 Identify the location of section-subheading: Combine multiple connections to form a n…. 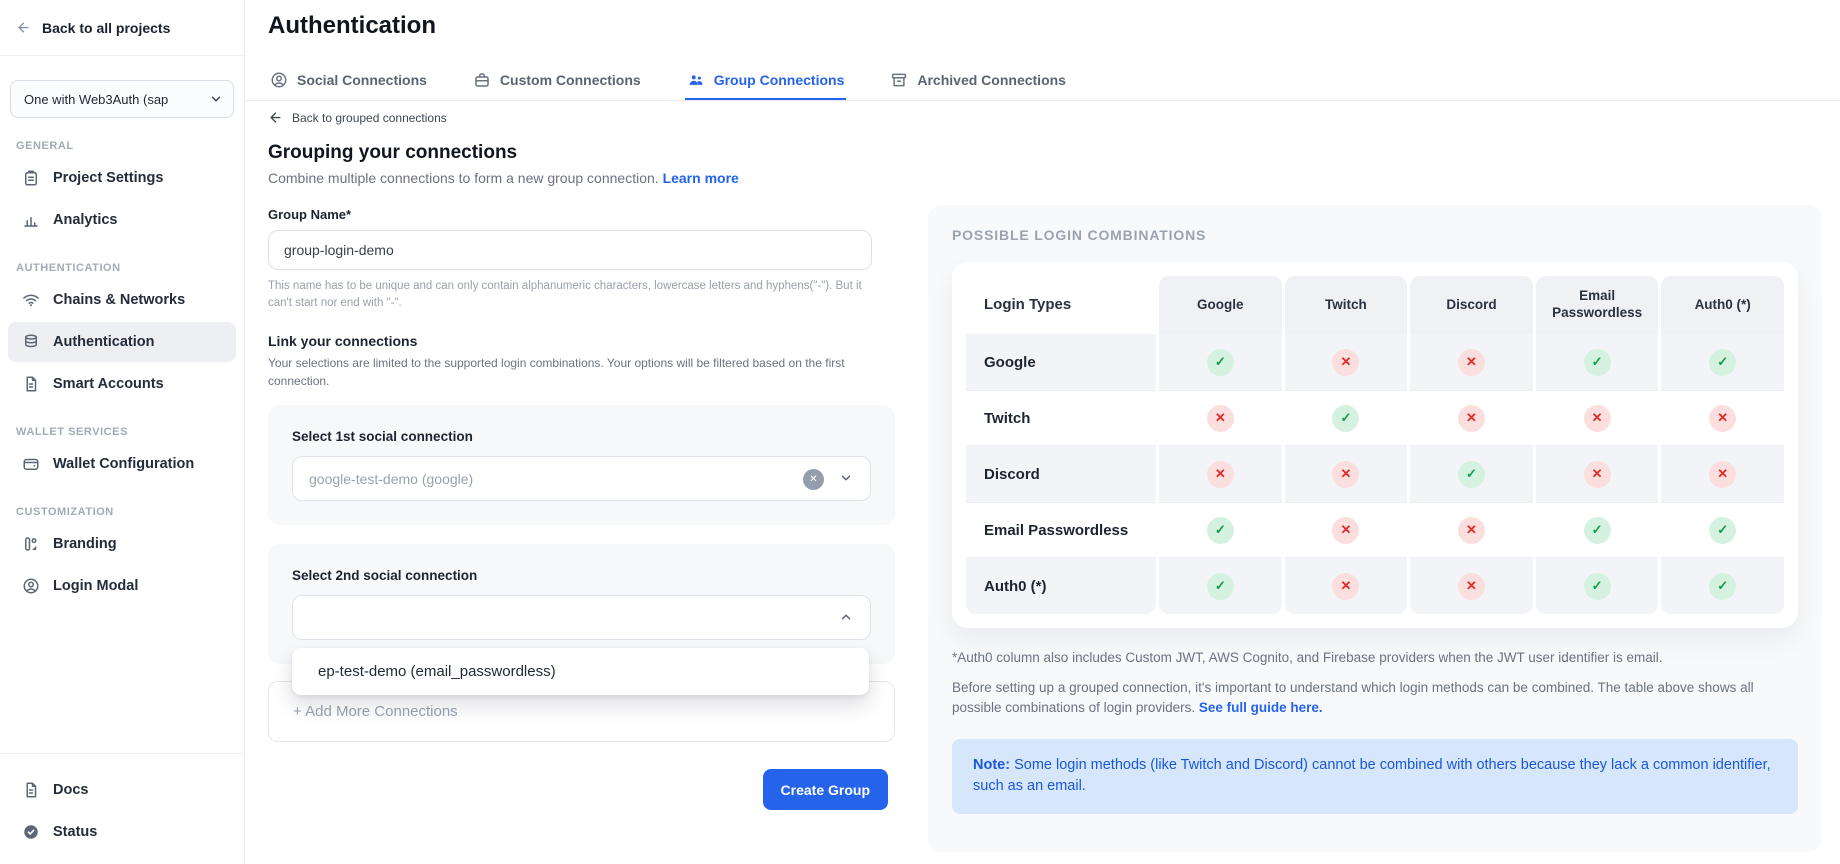
(581, 178).